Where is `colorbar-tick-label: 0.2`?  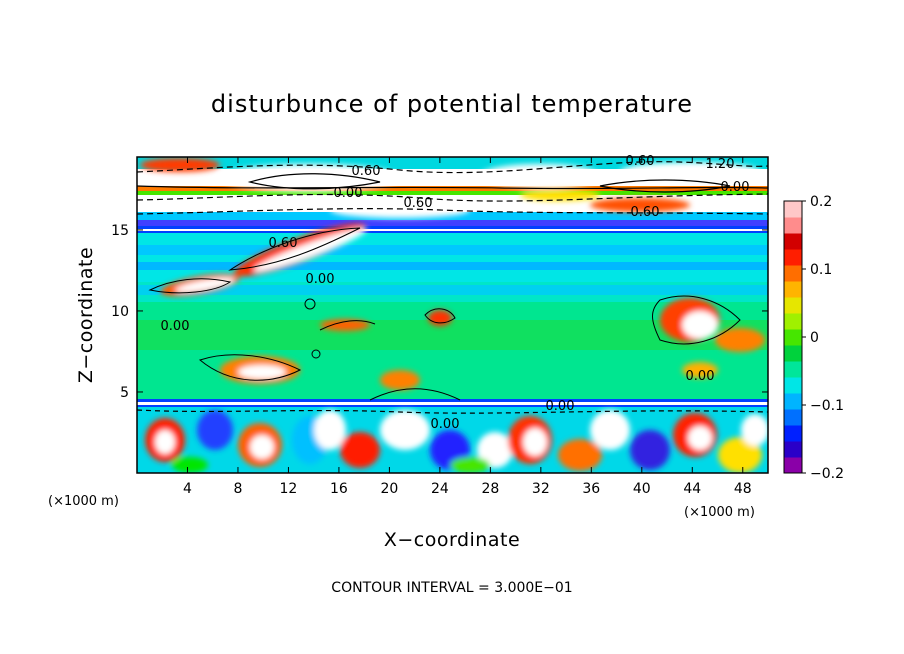 colorbar-tick-label: 0.2 is located at coordinates (821, 202).